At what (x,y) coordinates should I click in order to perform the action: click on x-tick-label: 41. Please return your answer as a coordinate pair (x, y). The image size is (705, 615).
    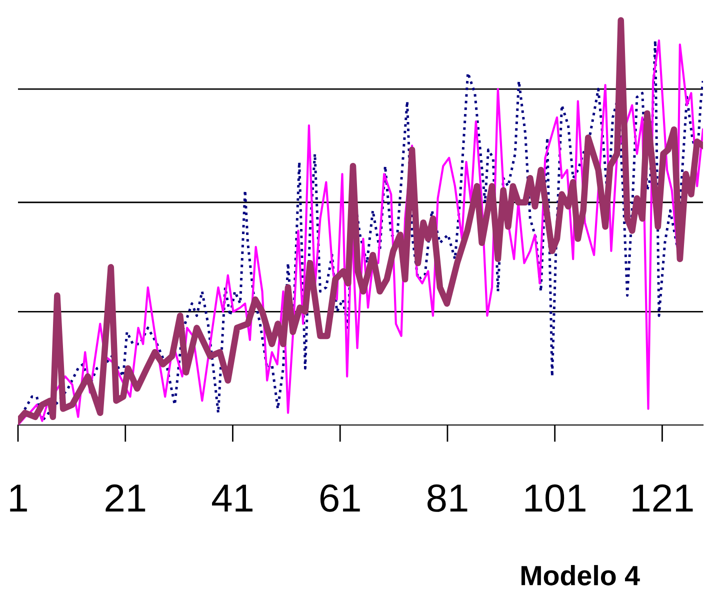
    Looking at the image, I should click on (232, 498).